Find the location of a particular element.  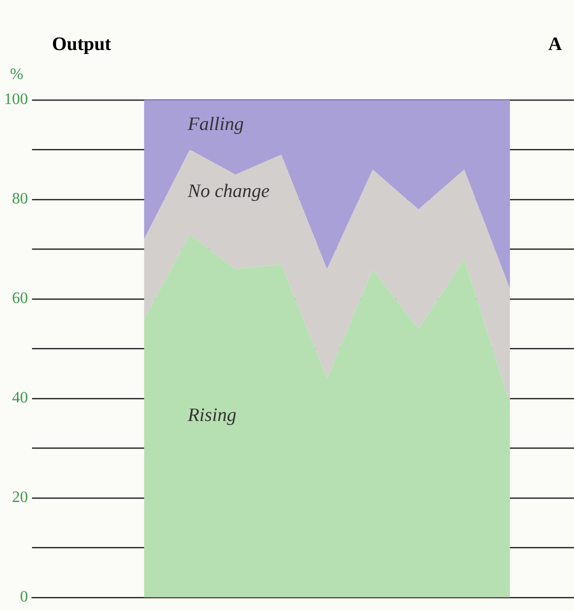

series-label: Rising is located at coordinates (211, 415).